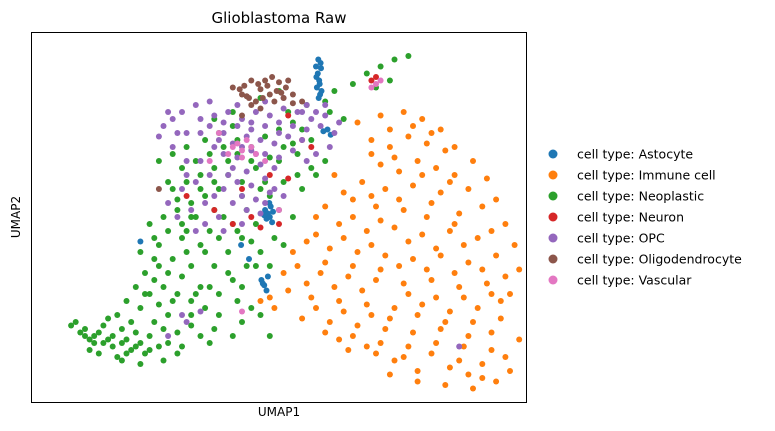  What do you see at coordinates (659, 259) in the screenshot?
I see `legend-label-5: cell type: Oligodendrocyte` at bounding box center [659, 259].